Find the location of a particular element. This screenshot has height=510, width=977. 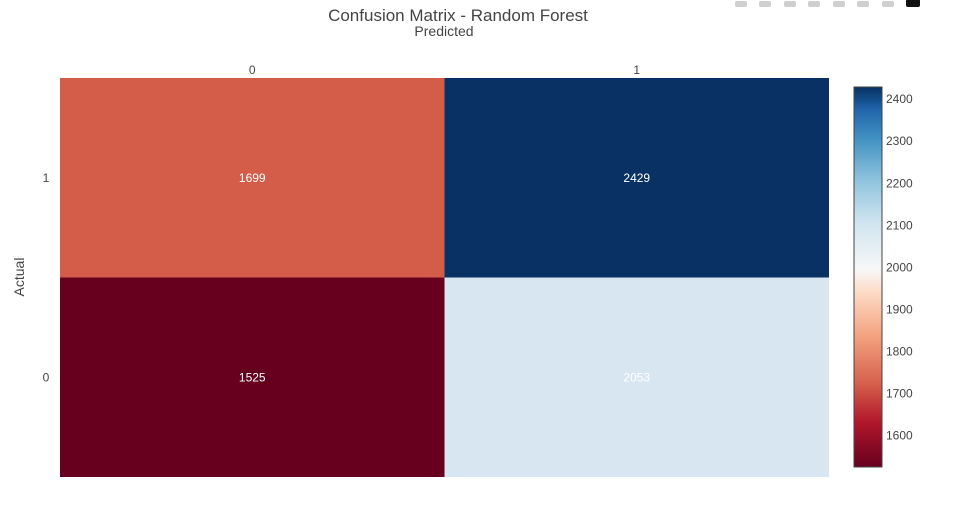

x-tick-label: 1 is located at coordinates (636, 70).